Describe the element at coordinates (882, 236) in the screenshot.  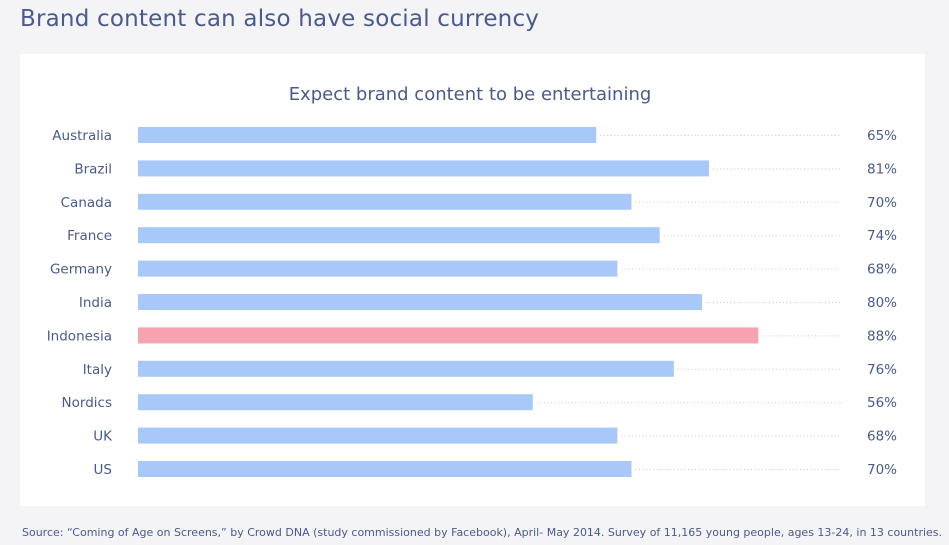
I see `value-label: 74%` at that location.